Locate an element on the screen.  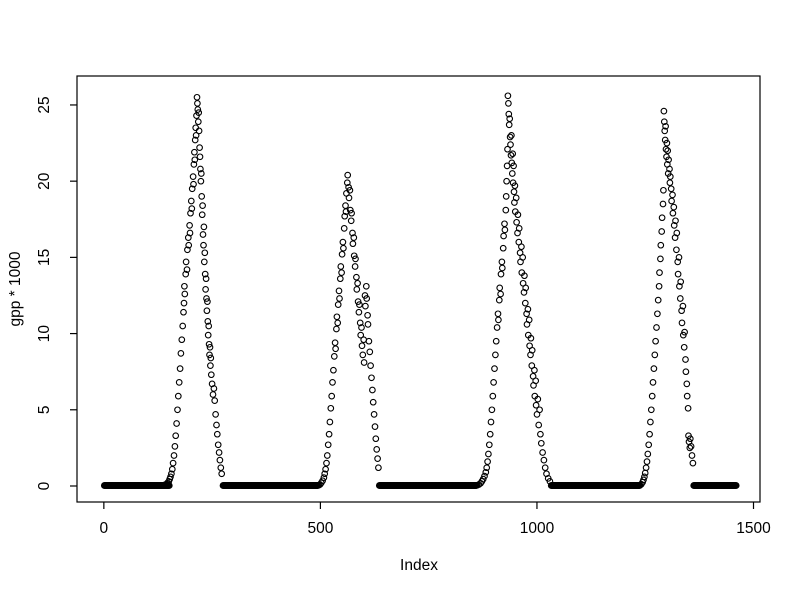
x-tick-label: 1500 is located at coordinates (753, 528).